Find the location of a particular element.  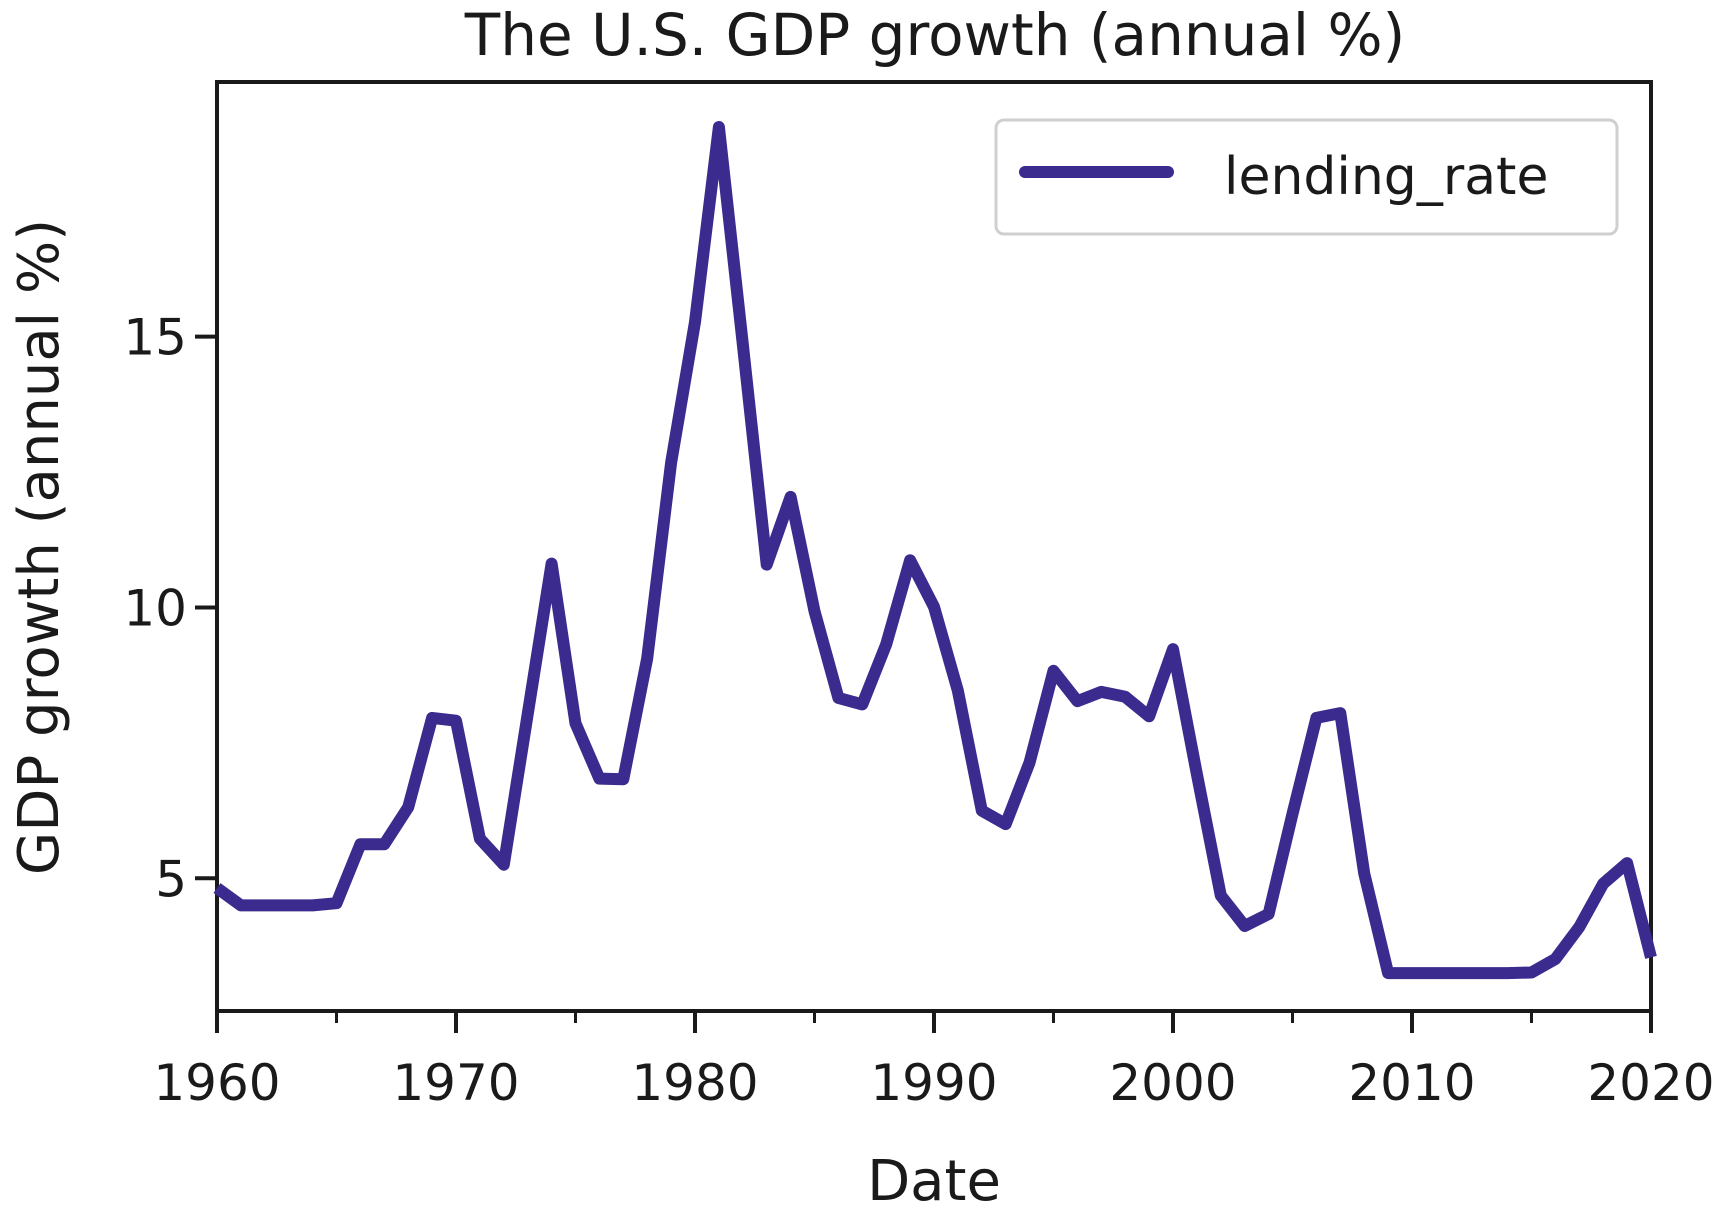

chart-title: The U.S. GDP growth (annual %) is located at coordinates (934, 35).